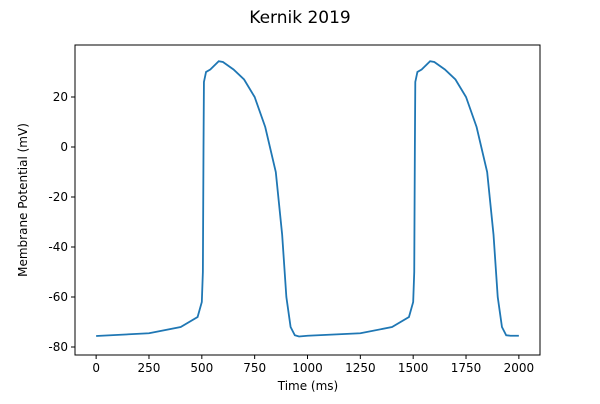 Image resolution: width=600 pixels, height=404 pixels. Describe the element at coordinates (254, 368) in the screenshot. I see `x-tick-label: 750` at that location.